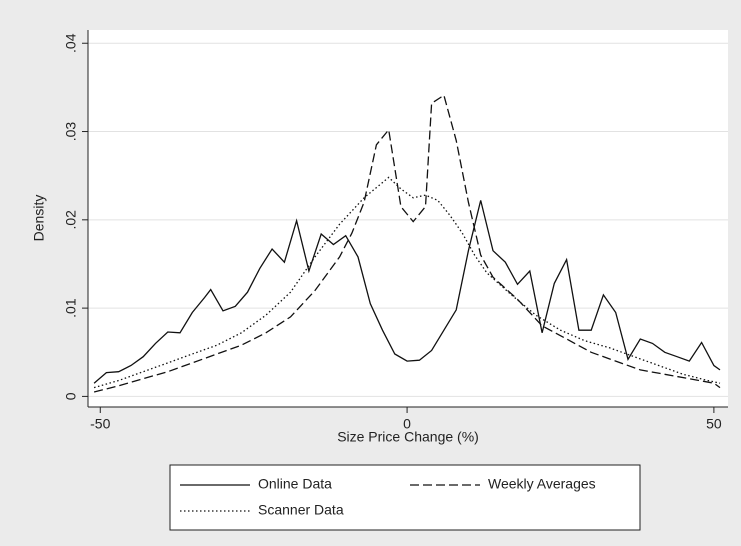 This screenshot has width=741, height=546. Describe the element at coordinates (71, 43) in the screenshot. I see `y-tick-label: .04` at that location.